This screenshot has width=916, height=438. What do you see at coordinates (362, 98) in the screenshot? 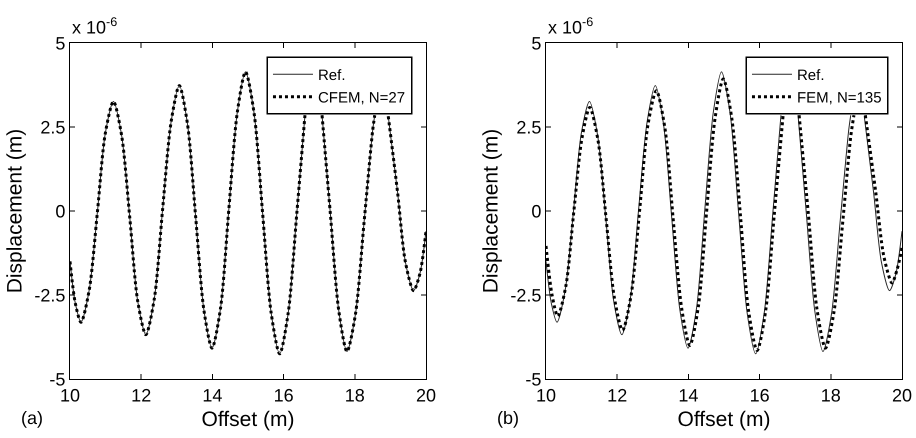
I see `legend-label: CFEM, N=27` at bounding box center [362, 98].